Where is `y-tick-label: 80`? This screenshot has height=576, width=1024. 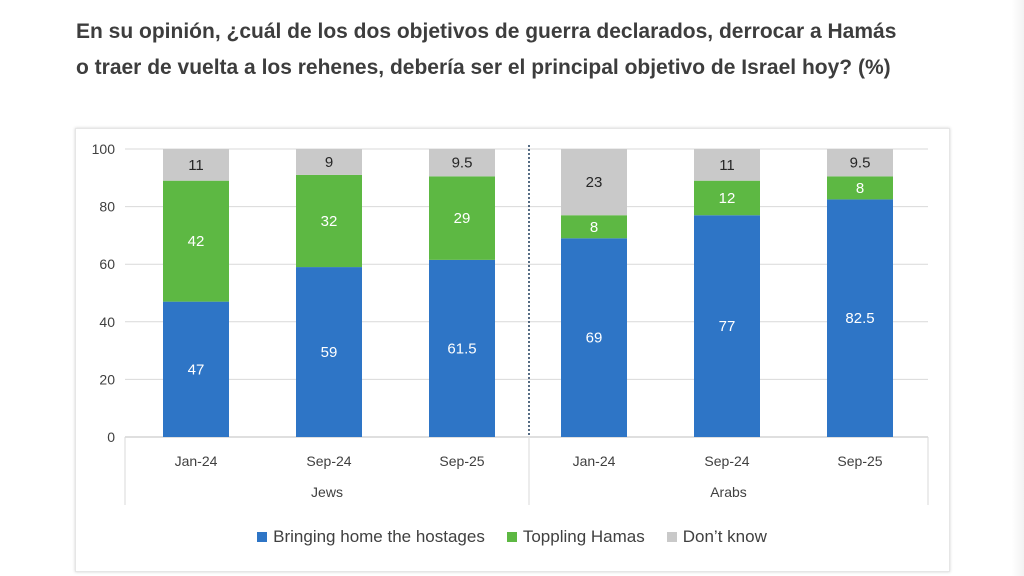 y-tick-label: 80 is located at coordinates (107, 207).